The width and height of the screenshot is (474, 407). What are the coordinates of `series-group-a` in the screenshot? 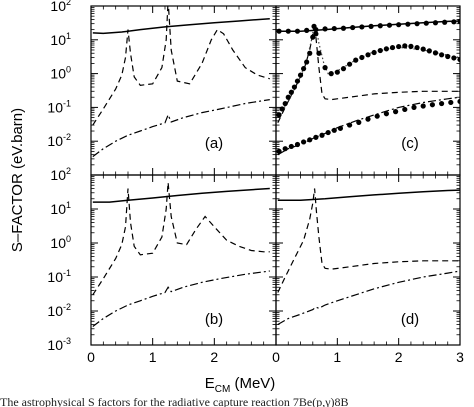 It's located at (181, 82).